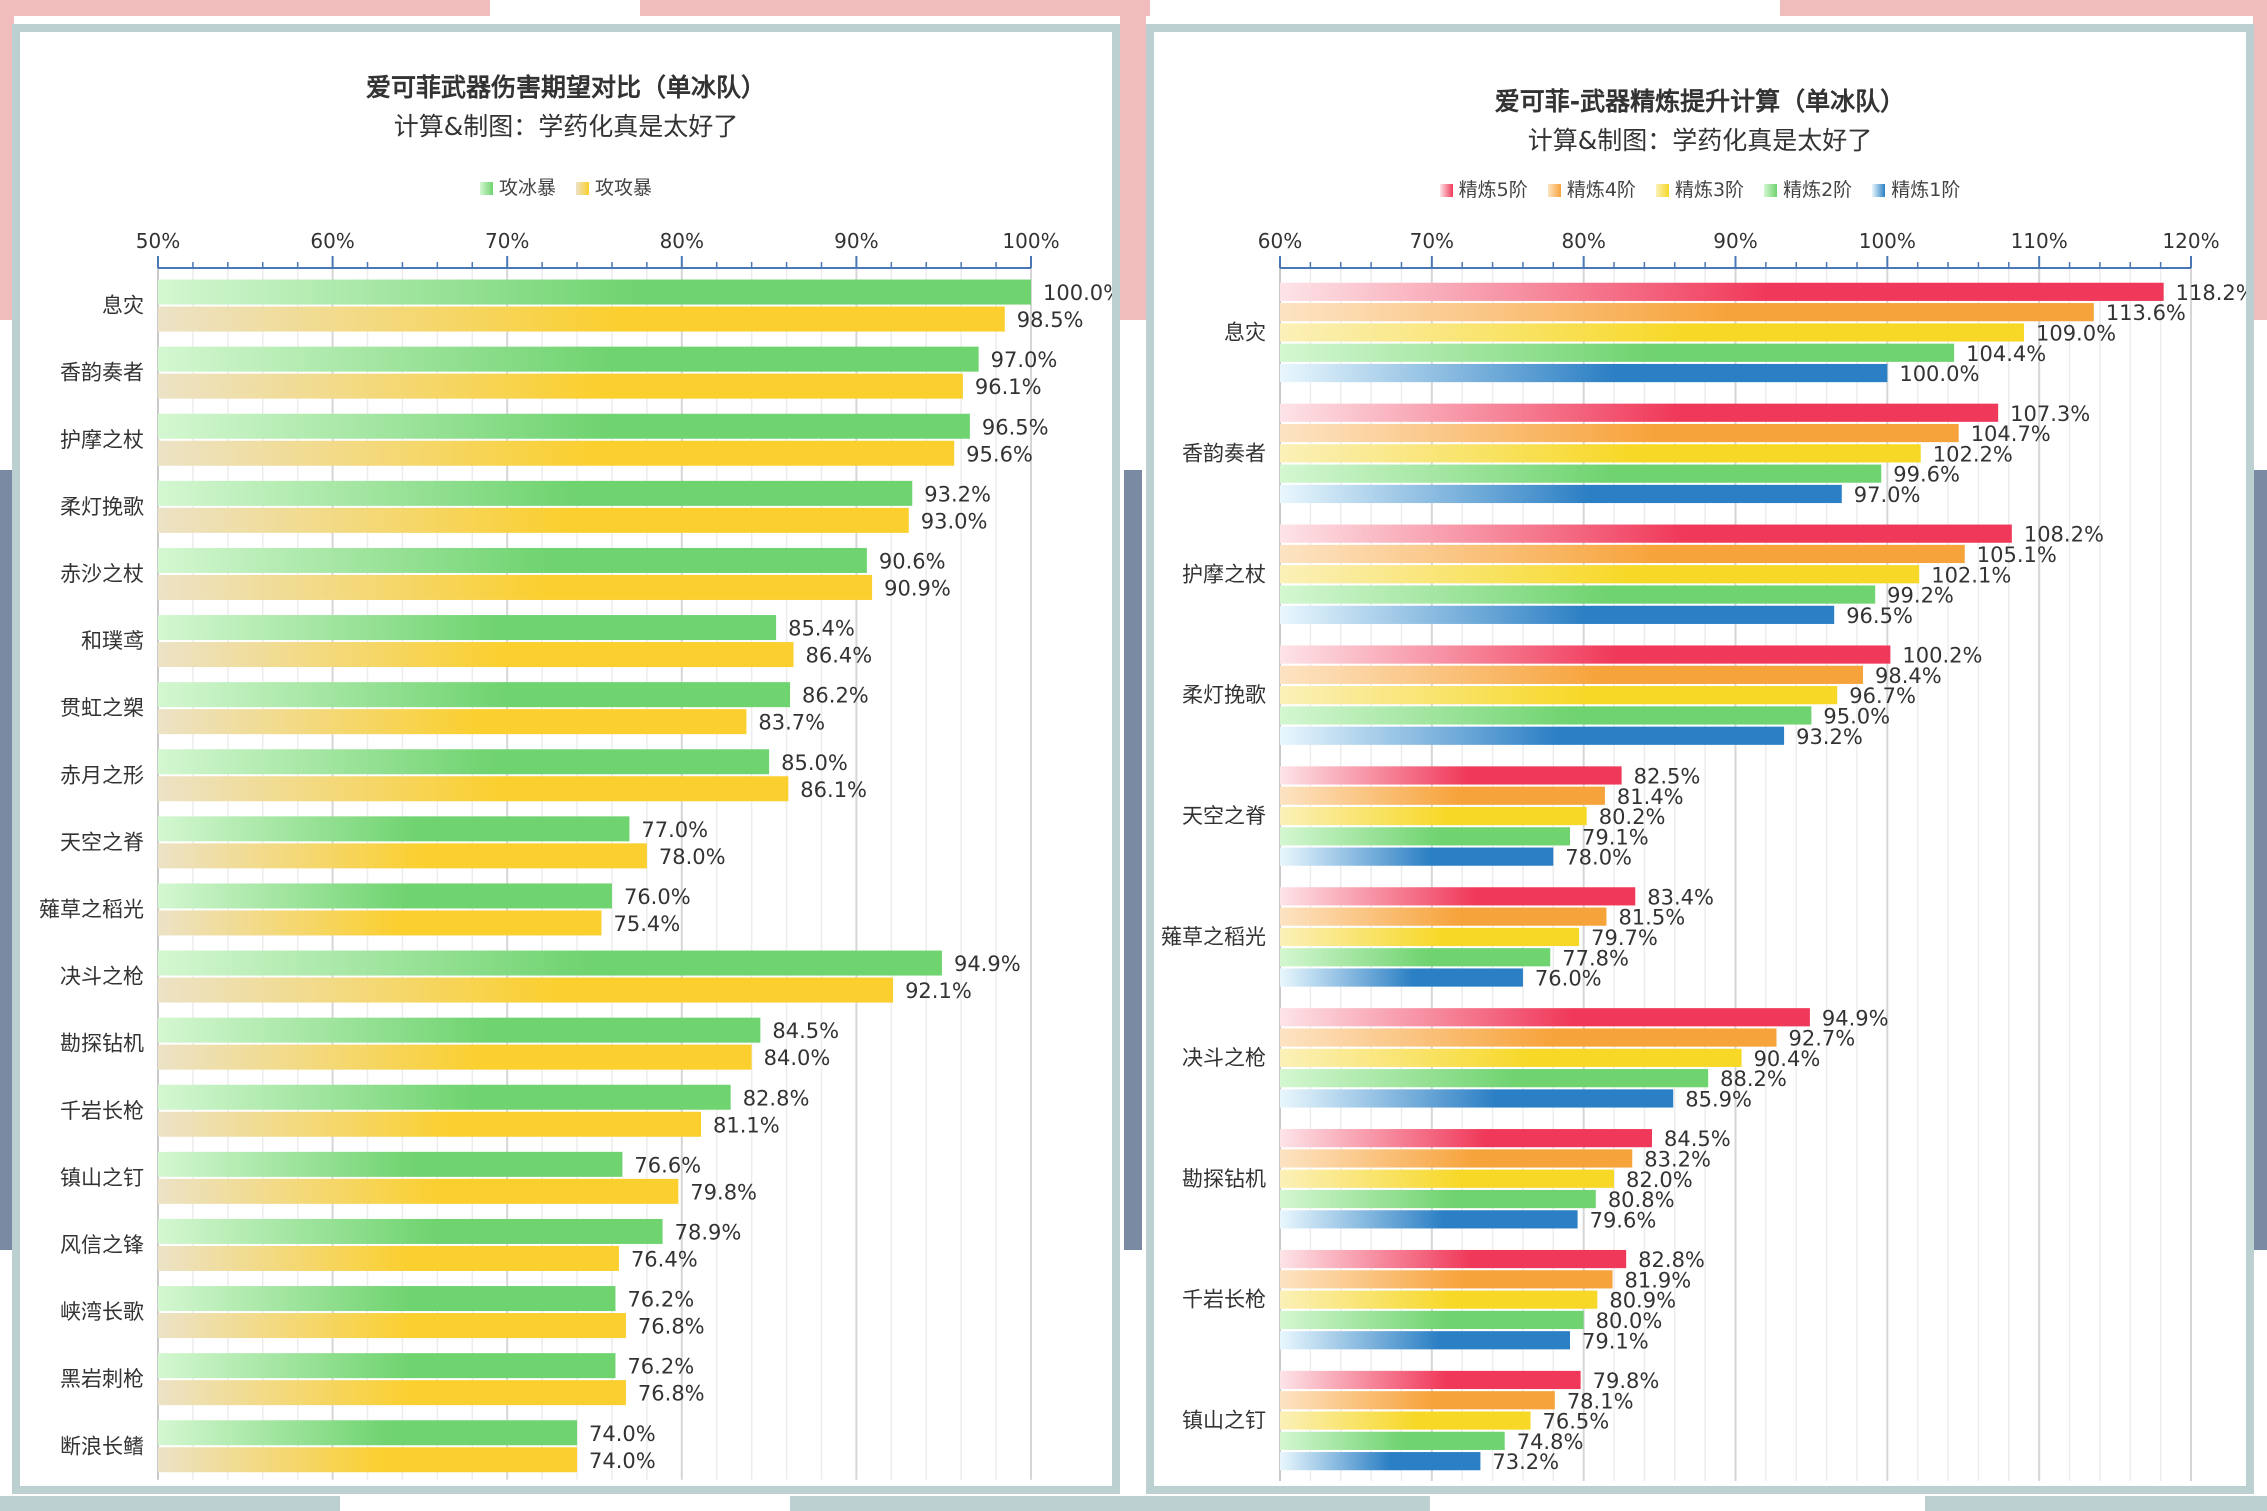 The image size is (2267, 1511). Describe the element at coordinates (1680, 897) in the screenshot. I see `data-label: 83.4%` at that location.